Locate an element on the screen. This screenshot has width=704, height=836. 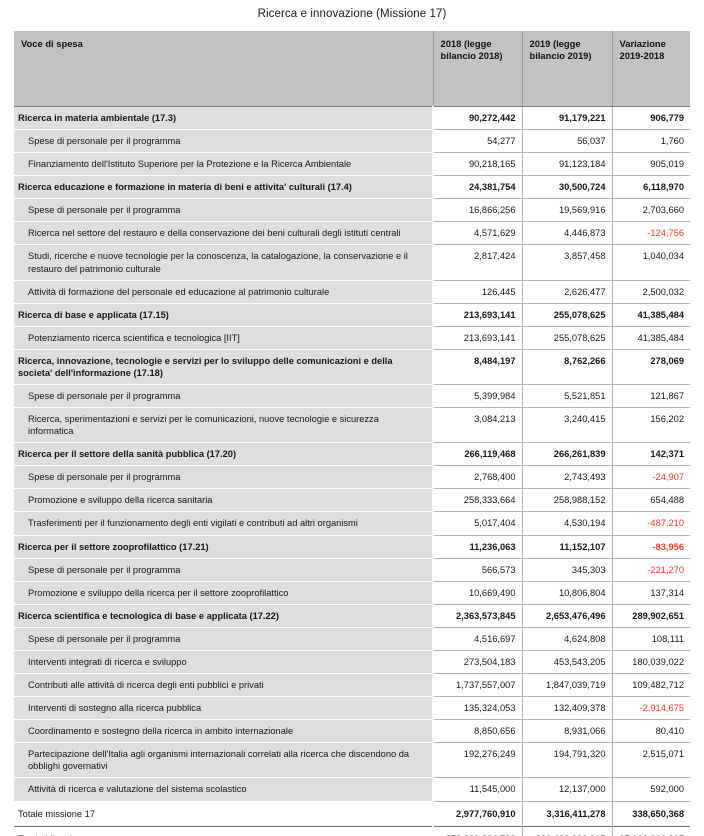
cell-value-2019: 453,543,205 is located at coordinates (567, 662).